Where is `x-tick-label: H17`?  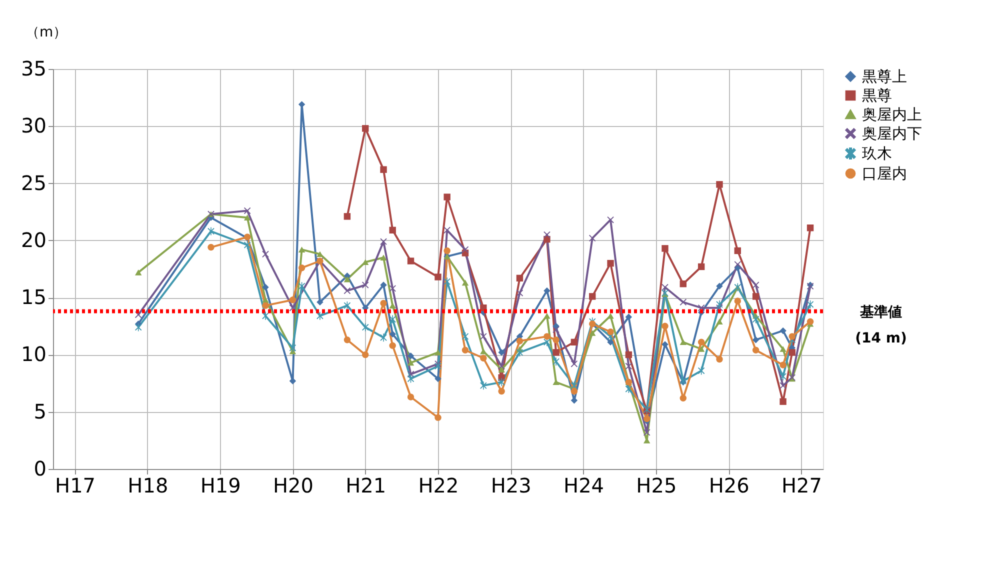
x-tick-label: H17 is located at coordinates (75, 486).